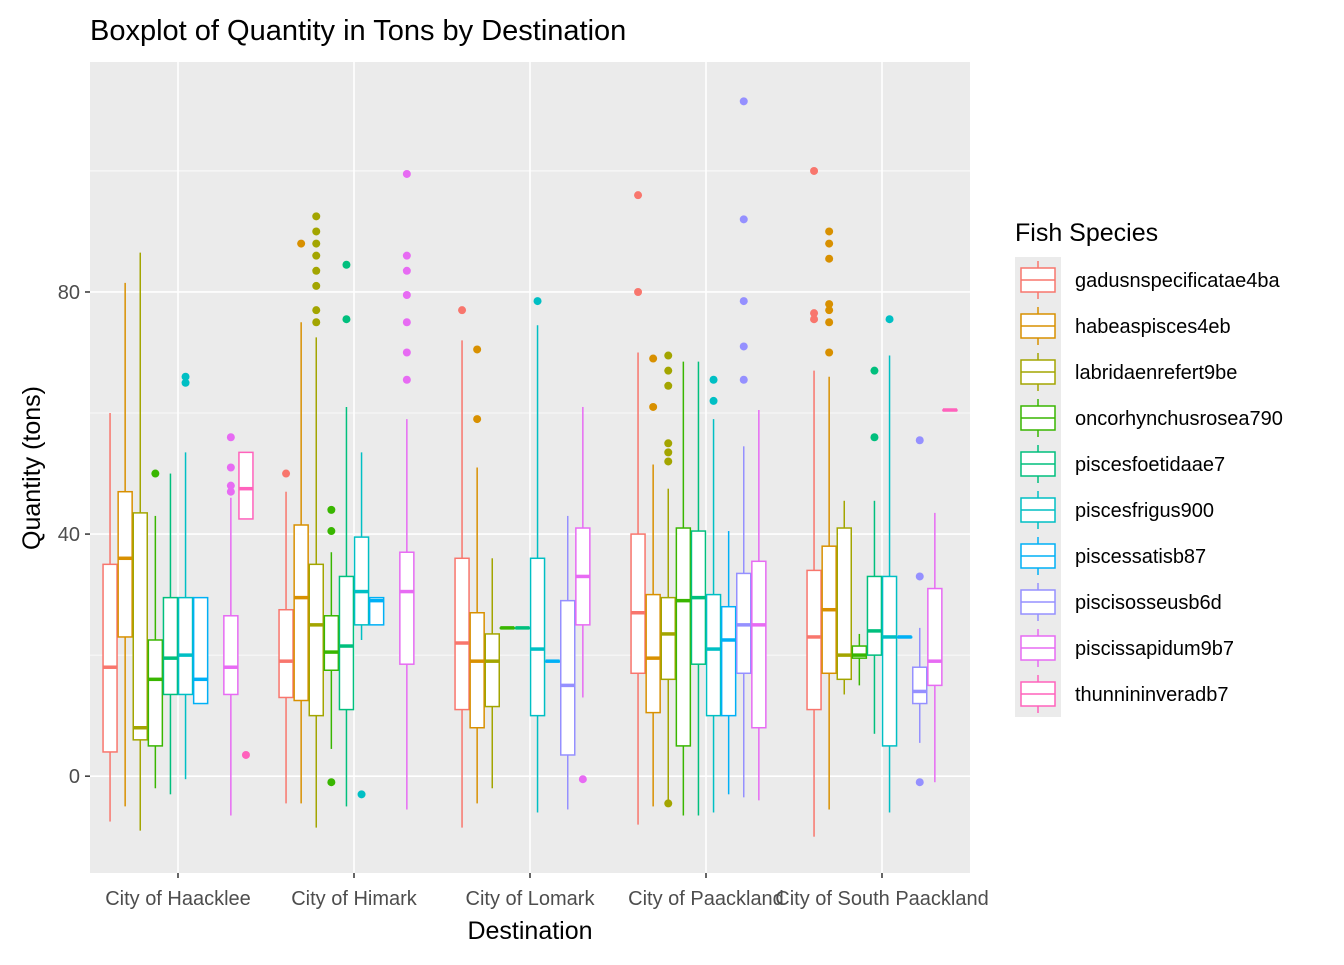 This screenshot has height=965, width=1344. I want to click on legend-item: thunnininveradb7, so click(1121, 694).